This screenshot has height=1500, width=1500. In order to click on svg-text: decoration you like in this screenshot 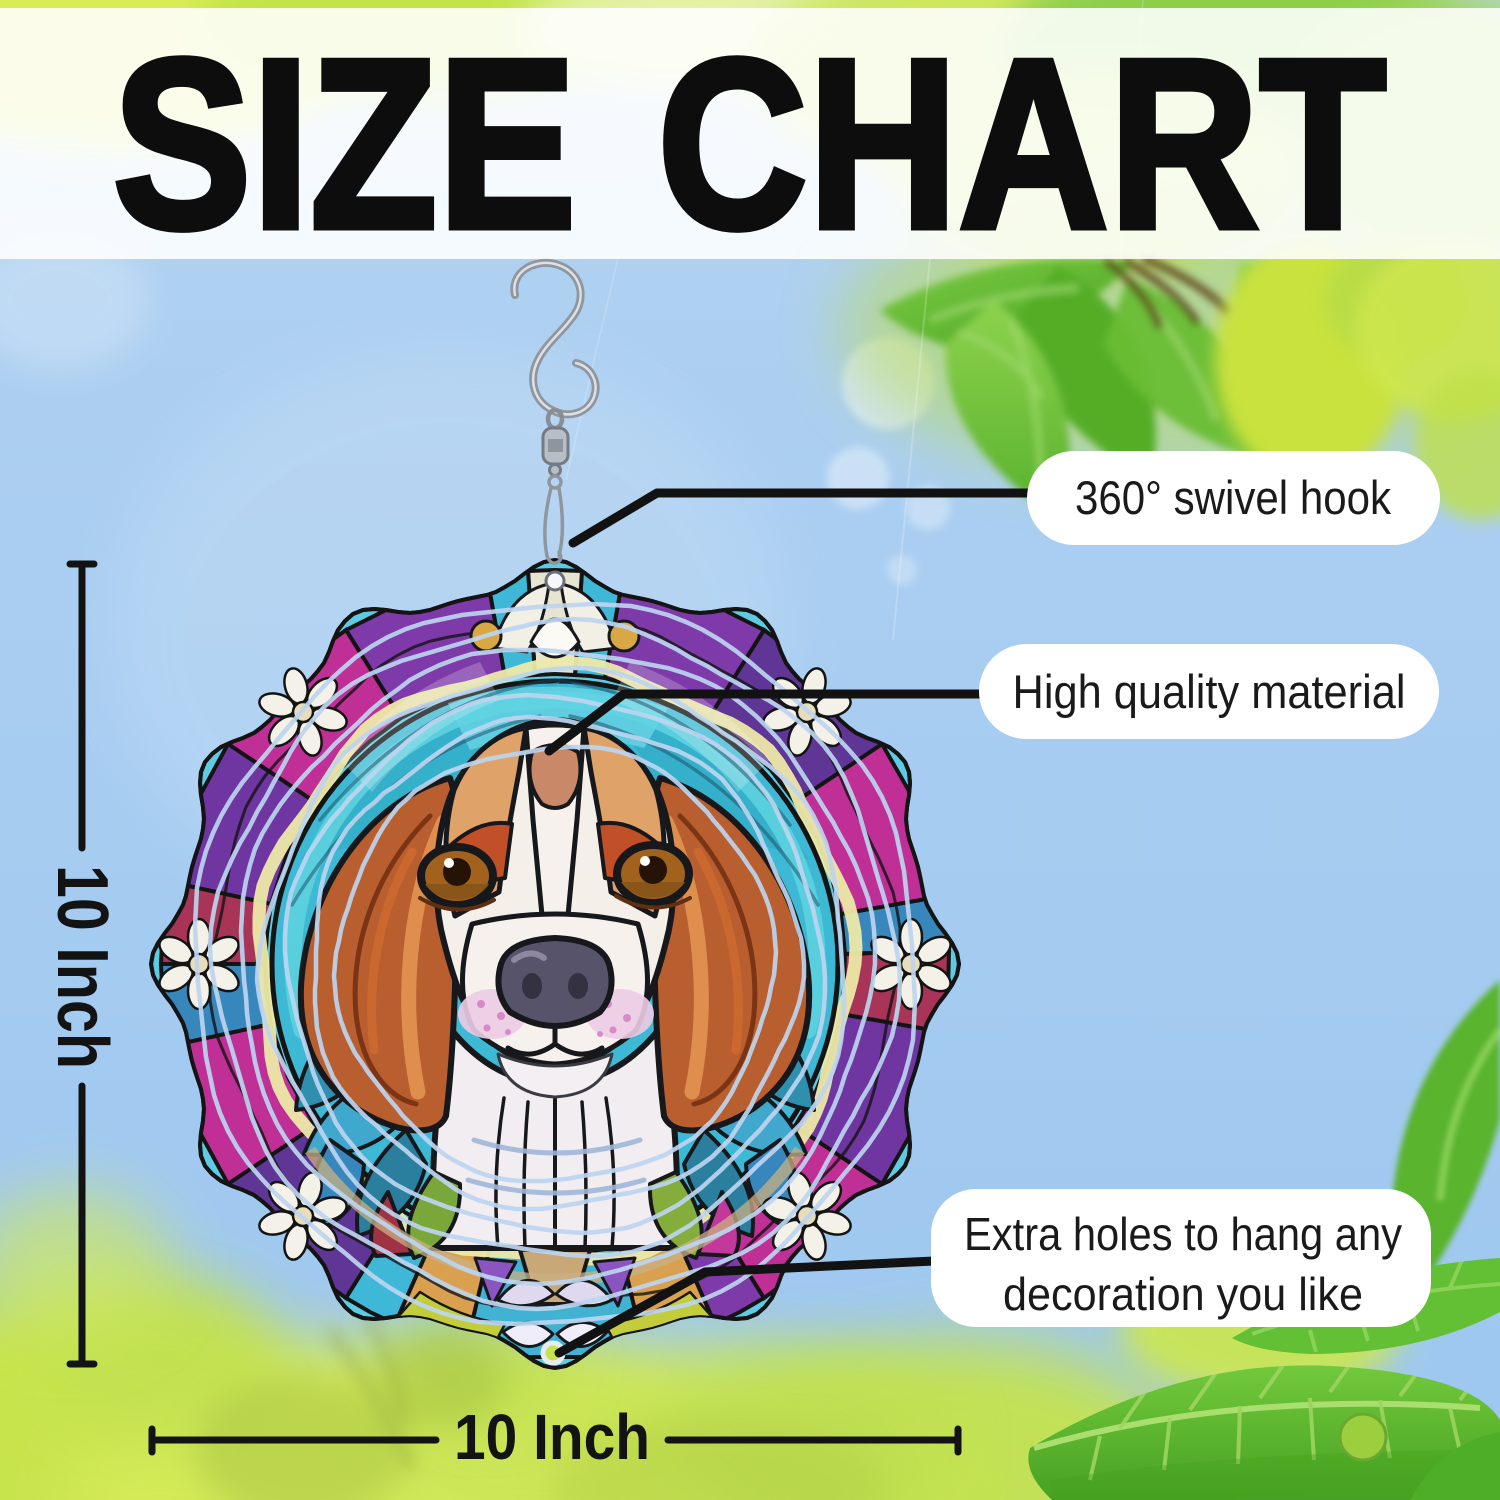, I will do `click(1183, 1294)`.